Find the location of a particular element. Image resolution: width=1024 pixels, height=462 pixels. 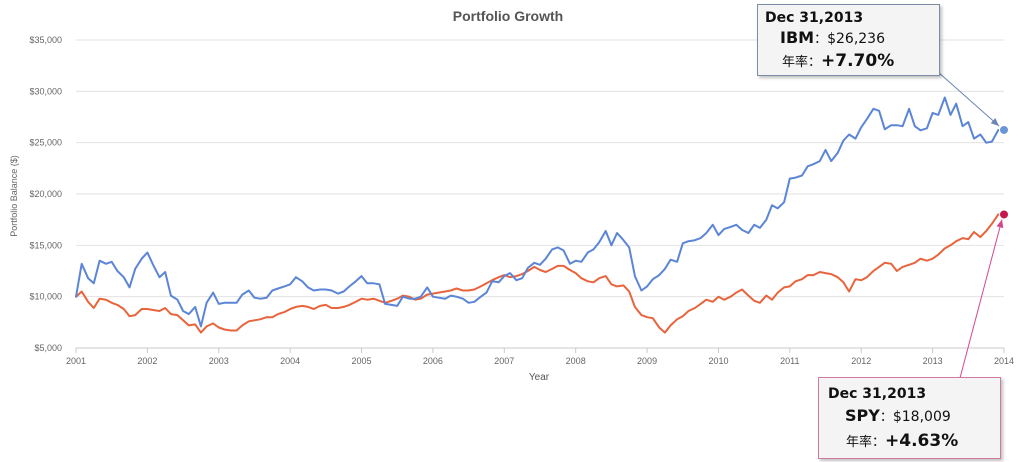

chart-title: Portfolio Growth is located at coordinates (508, 16).